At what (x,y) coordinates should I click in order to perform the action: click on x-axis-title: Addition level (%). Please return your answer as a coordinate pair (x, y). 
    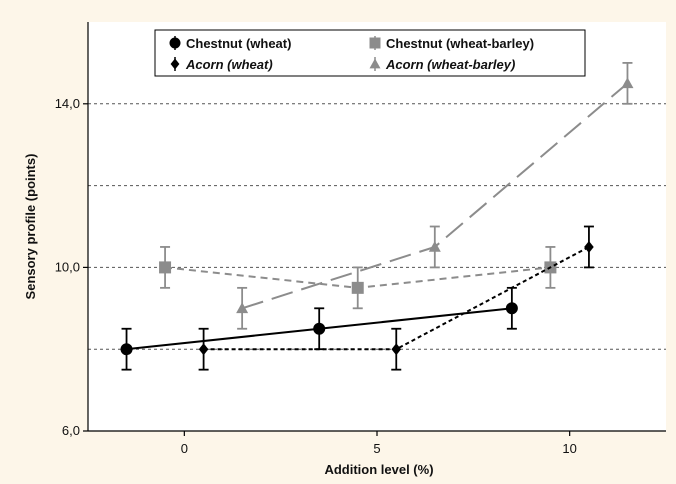
    Looking at the image, I should click on (378, 469).